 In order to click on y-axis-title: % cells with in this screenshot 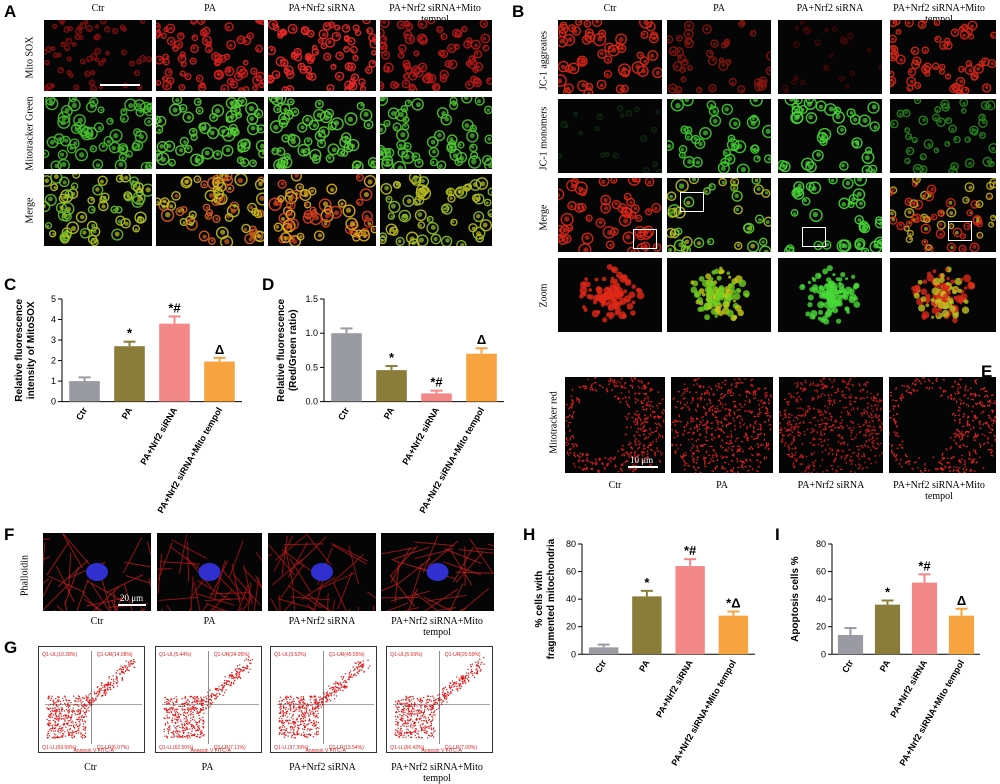, I will do `click(539, 599)`.